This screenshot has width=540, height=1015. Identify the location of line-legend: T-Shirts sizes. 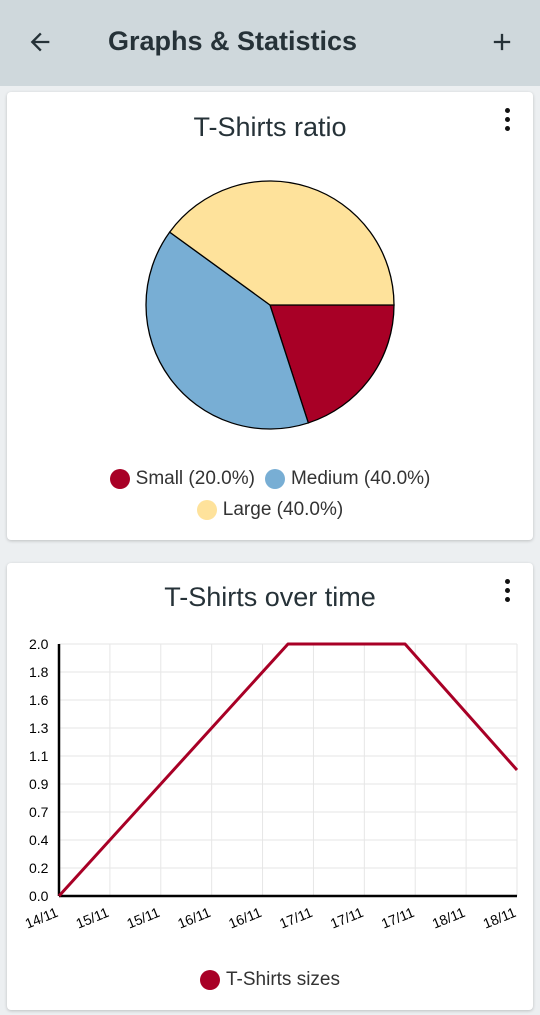
(270, 980).